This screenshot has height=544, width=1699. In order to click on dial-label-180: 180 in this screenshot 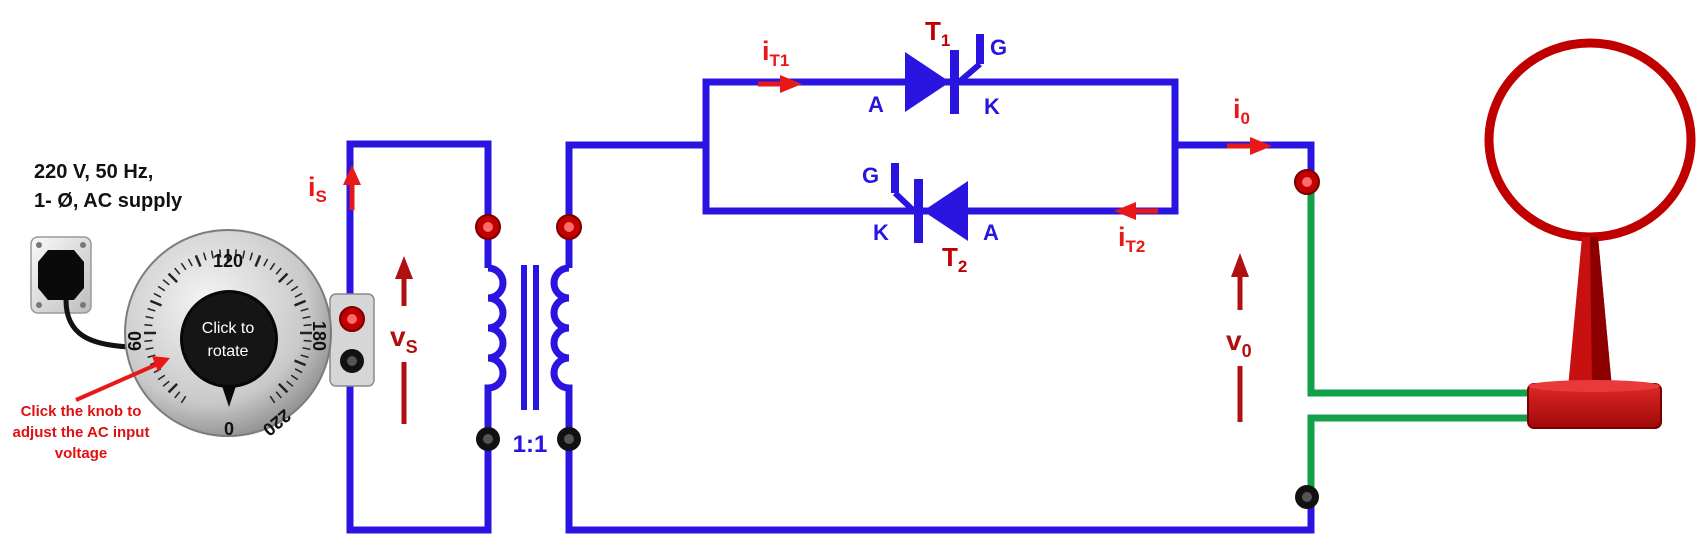, I will do `click(319, 336)`.